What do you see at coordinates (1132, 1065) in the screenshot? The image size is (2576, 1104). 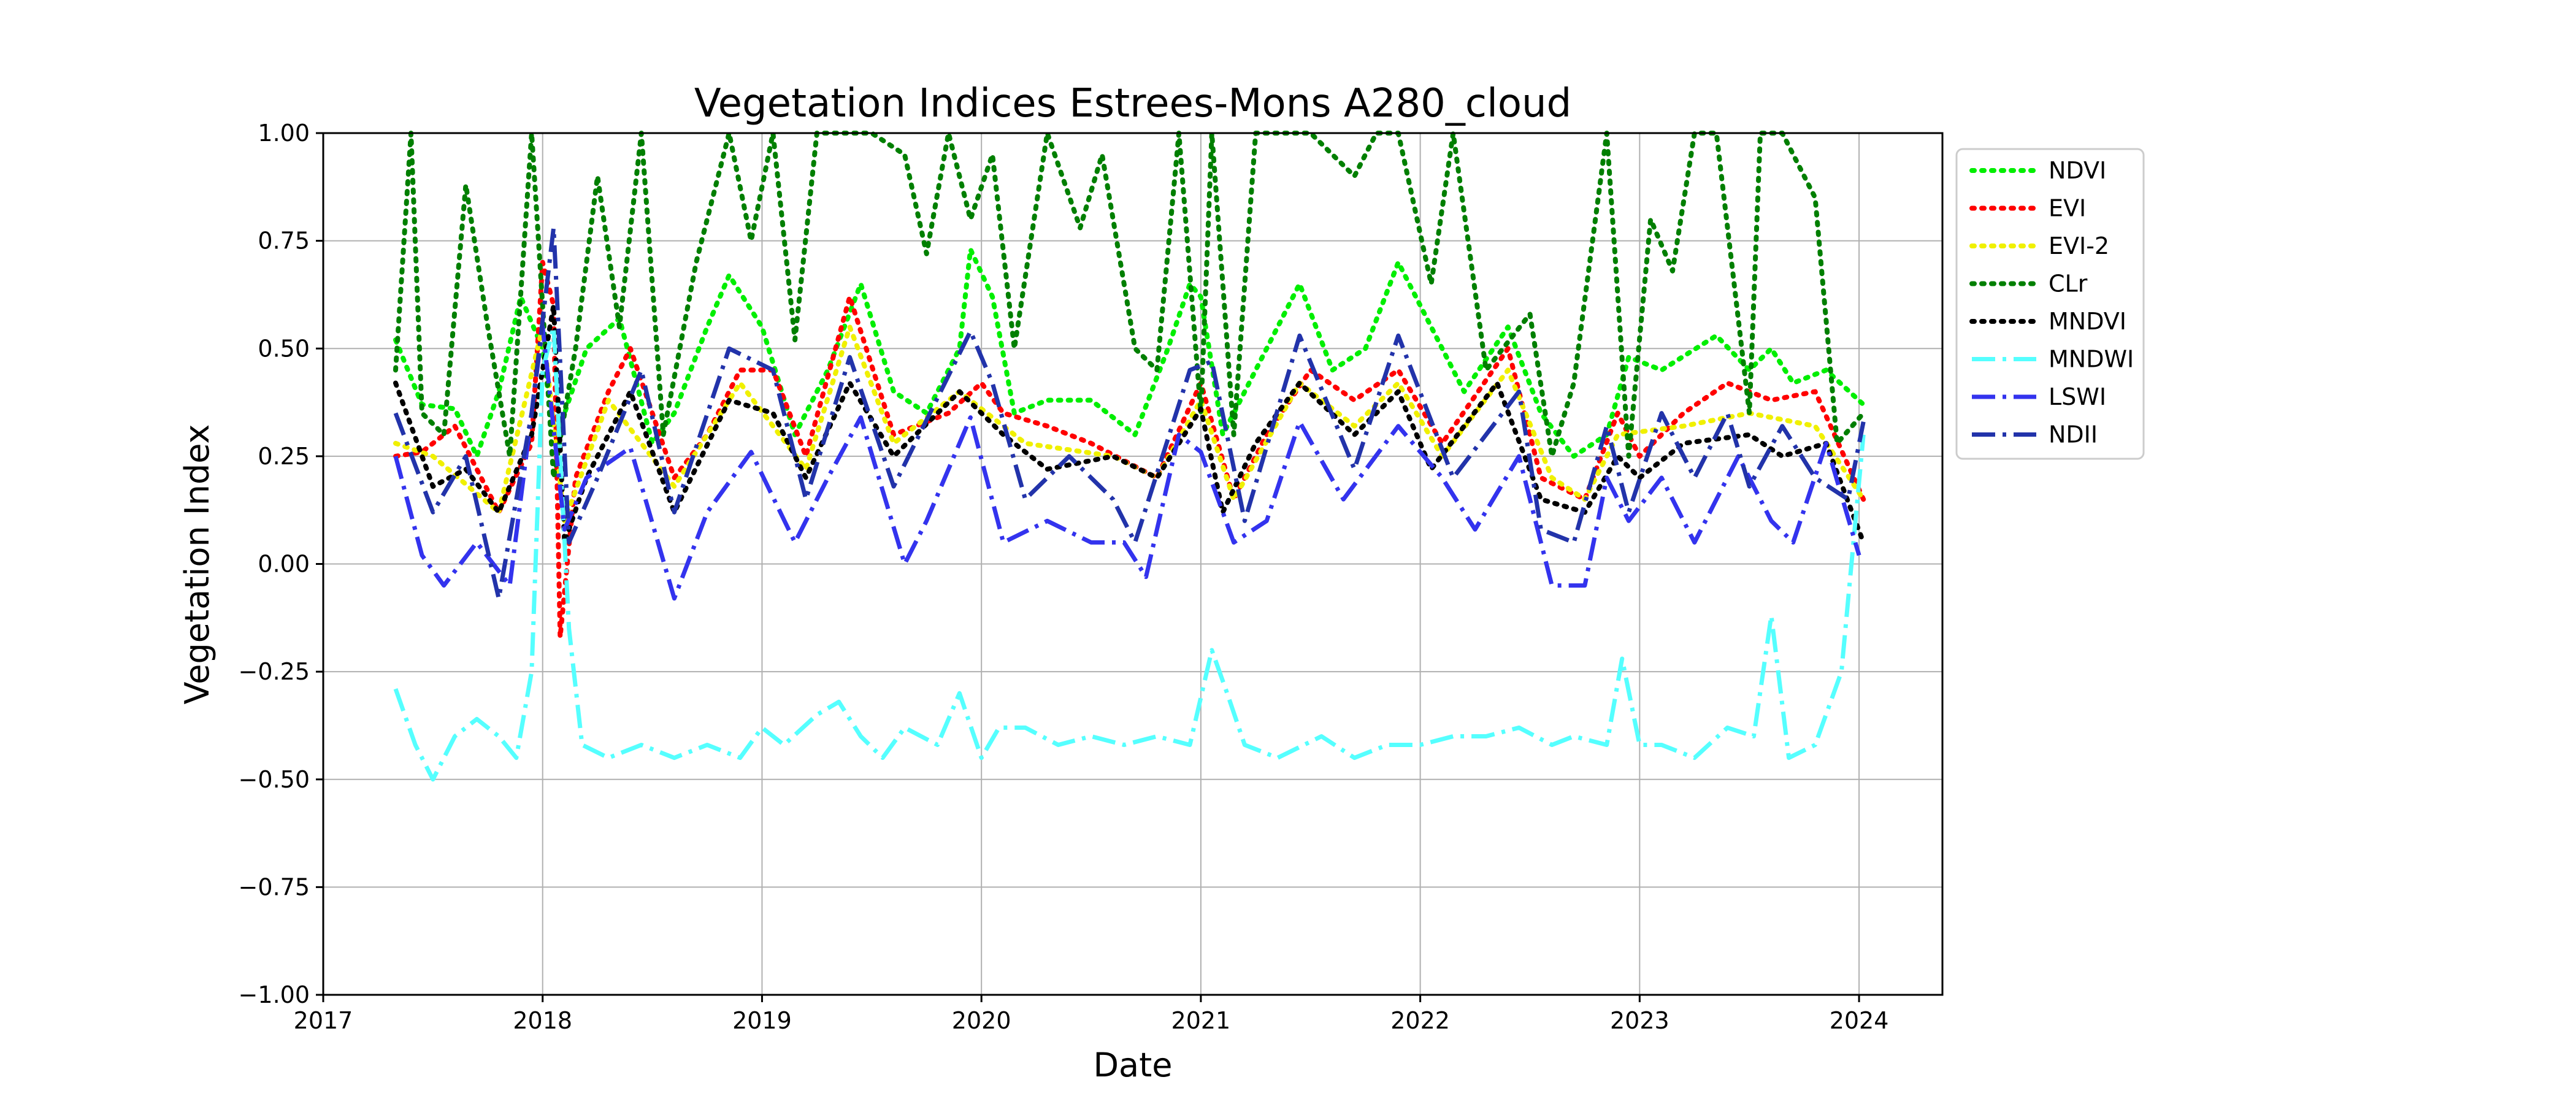 I see `x-axis-title: Date` at bounding box center [1132, 1065].